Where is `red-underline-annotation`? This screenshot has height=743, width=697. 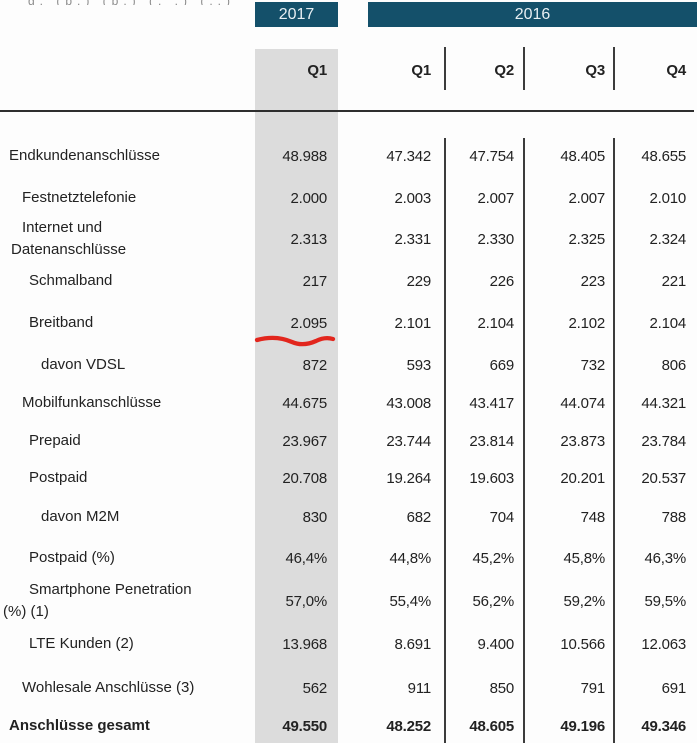
red-underline-annotation is located at coordinates (295, 341).